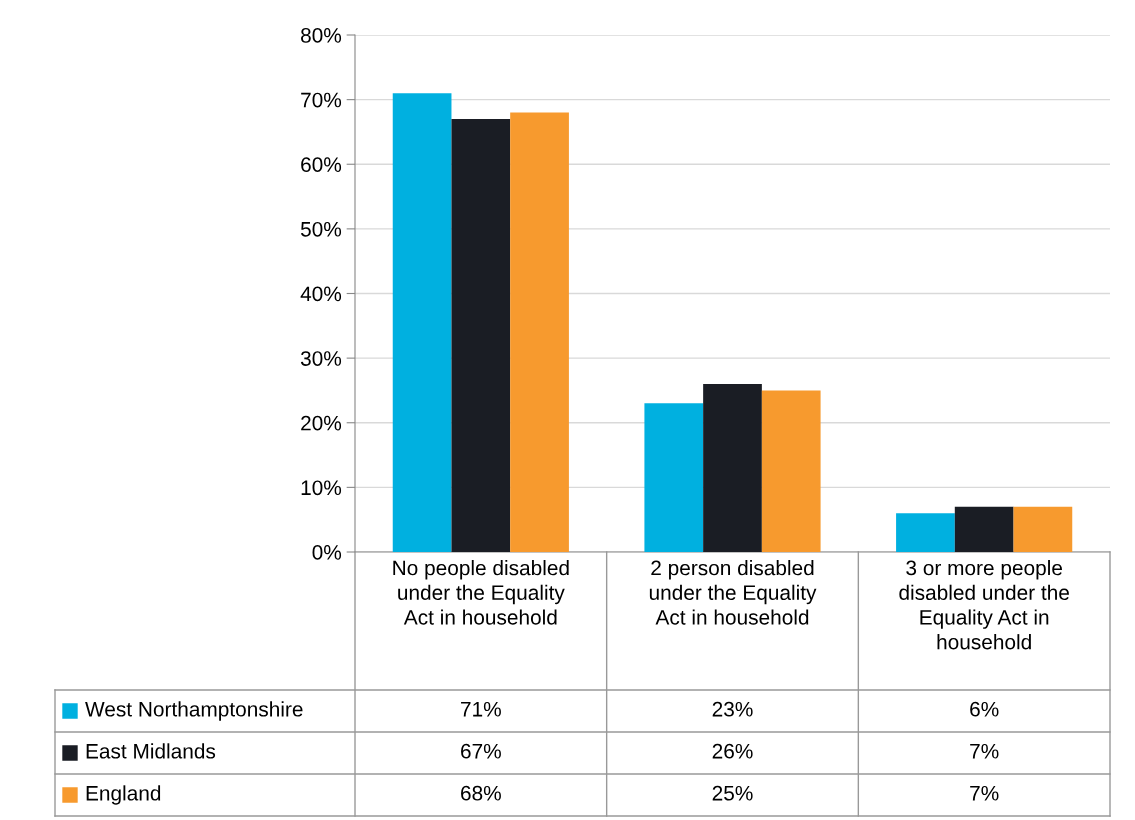 The image size is (1135, 820). What do you see at coordinates (481, 751) in the screenshot?
I see `data-label: 67%` at bounding box center [481, 751].